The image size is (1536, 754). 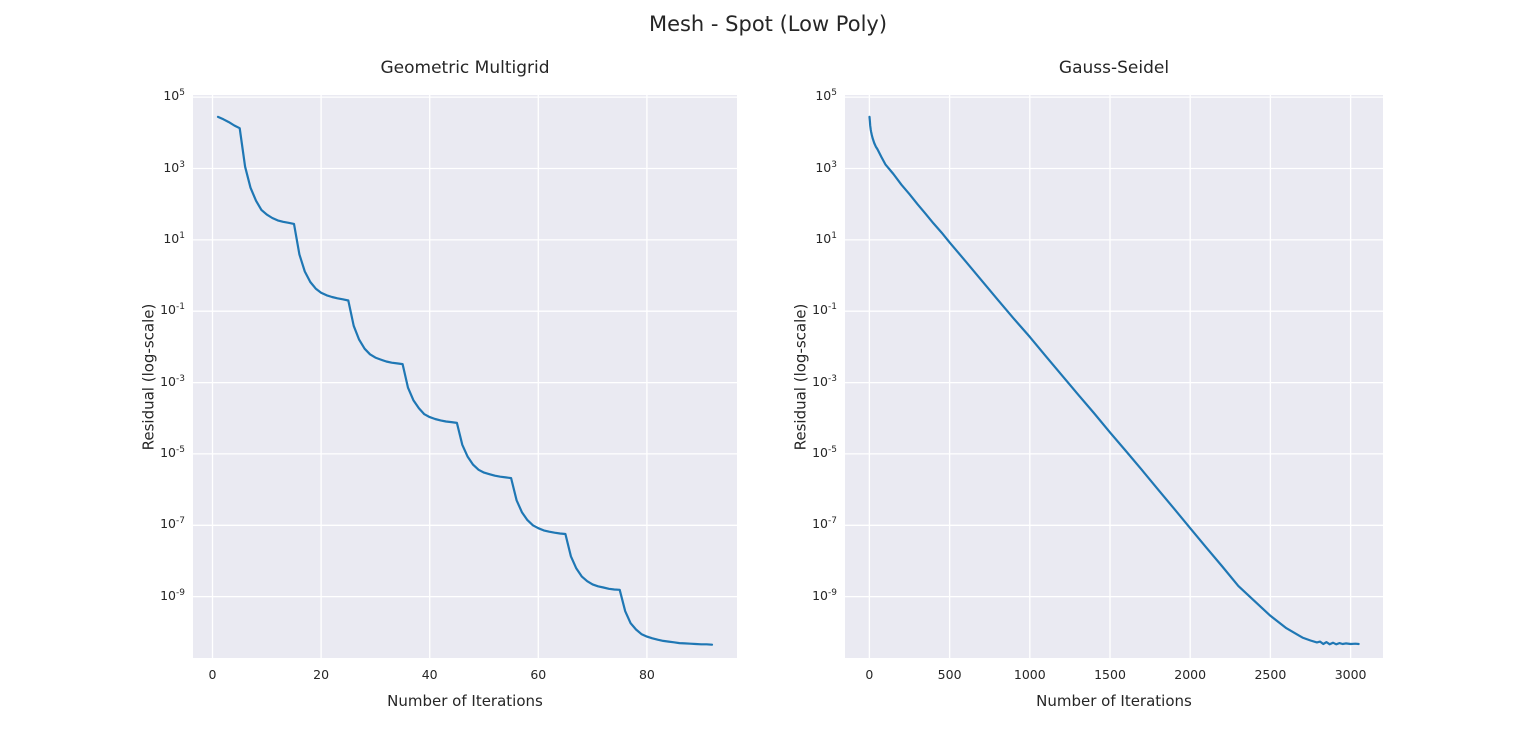 I want to click on x-tick-label: 500, so click(x=949, y=674).